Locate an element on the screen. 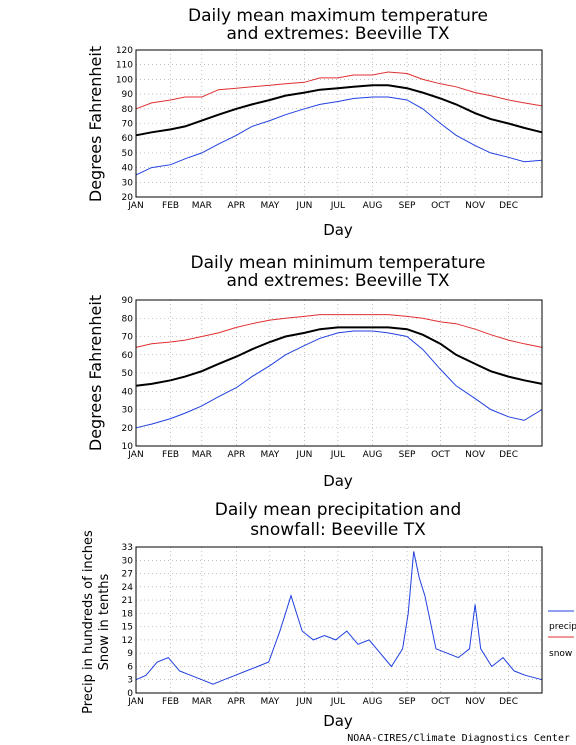  y-tick-label: 10 is located at coordinates (128, 447).